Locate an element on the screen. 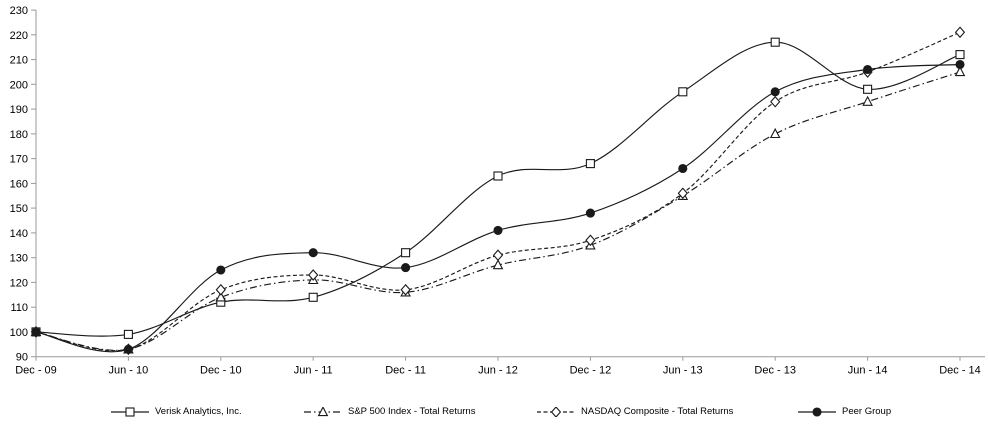 This screenshot has height=431, width=988. svg-text: Jun - 13 is located at coordinates (683, 371).